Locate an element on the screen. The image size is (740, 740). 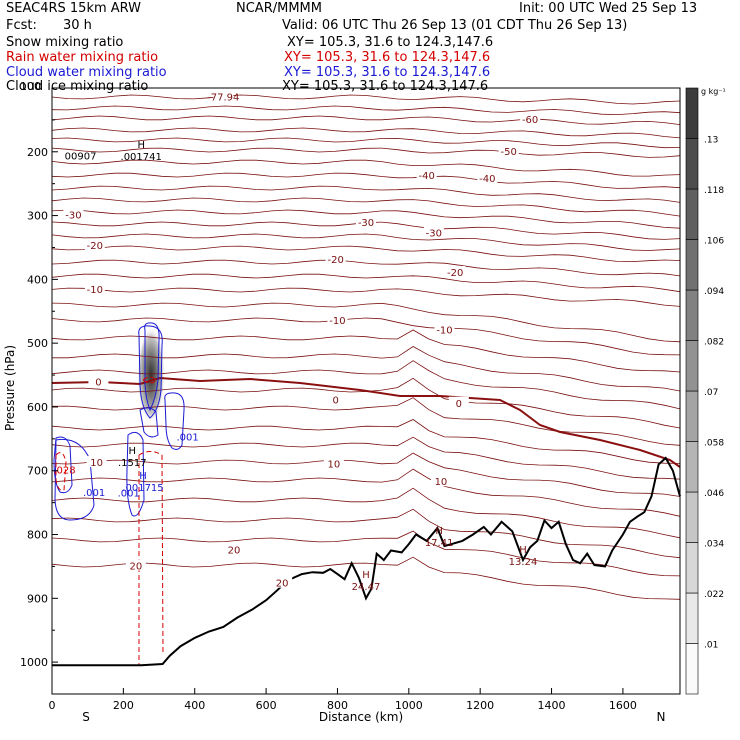
x-tick-label: 600 is located at coordinates (266, 705).